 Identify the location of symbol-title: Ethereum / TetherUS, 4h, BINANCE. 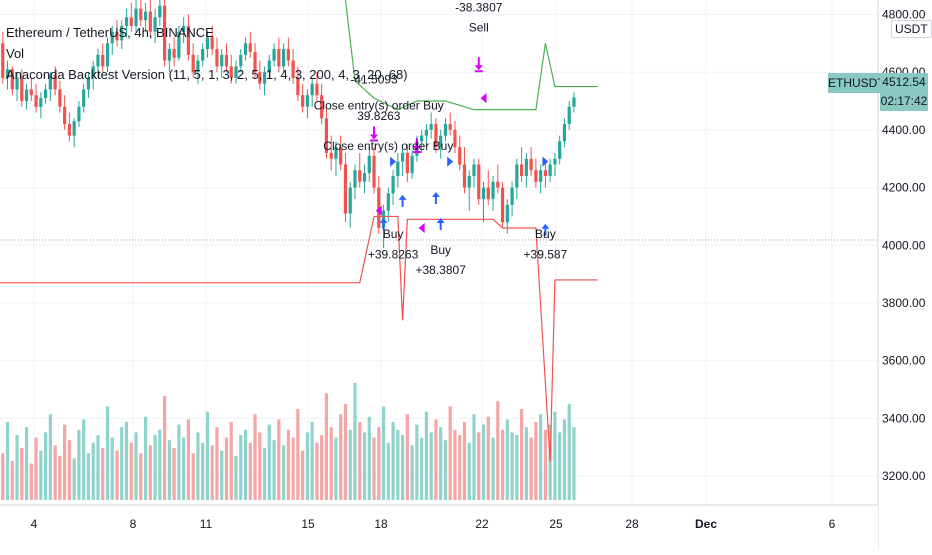
(110, 32).